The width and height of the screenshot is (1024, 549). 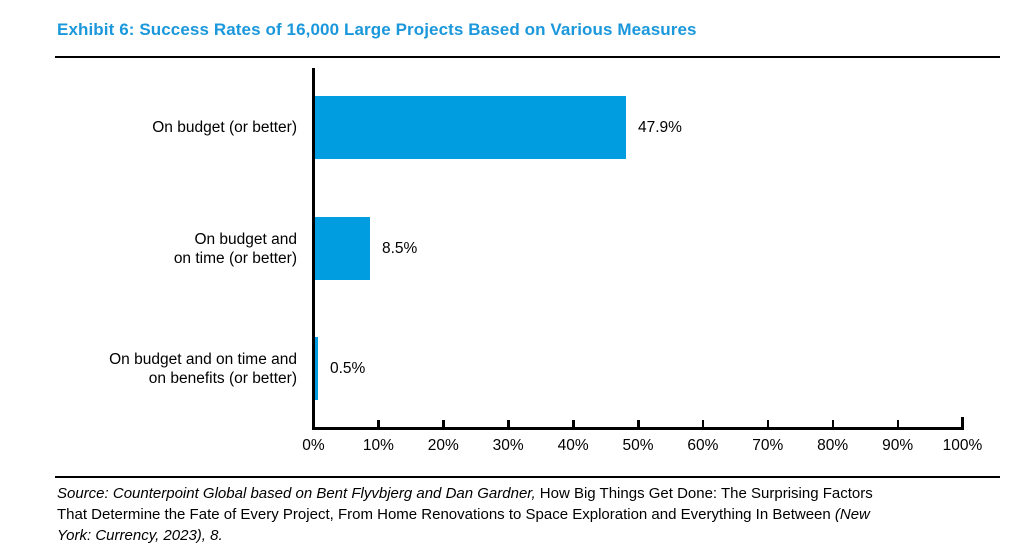 What do you see at coordinates (148, 127) in the screenshot?
I see `category-label: On budget (or better)` at bounding box center [148, 127].